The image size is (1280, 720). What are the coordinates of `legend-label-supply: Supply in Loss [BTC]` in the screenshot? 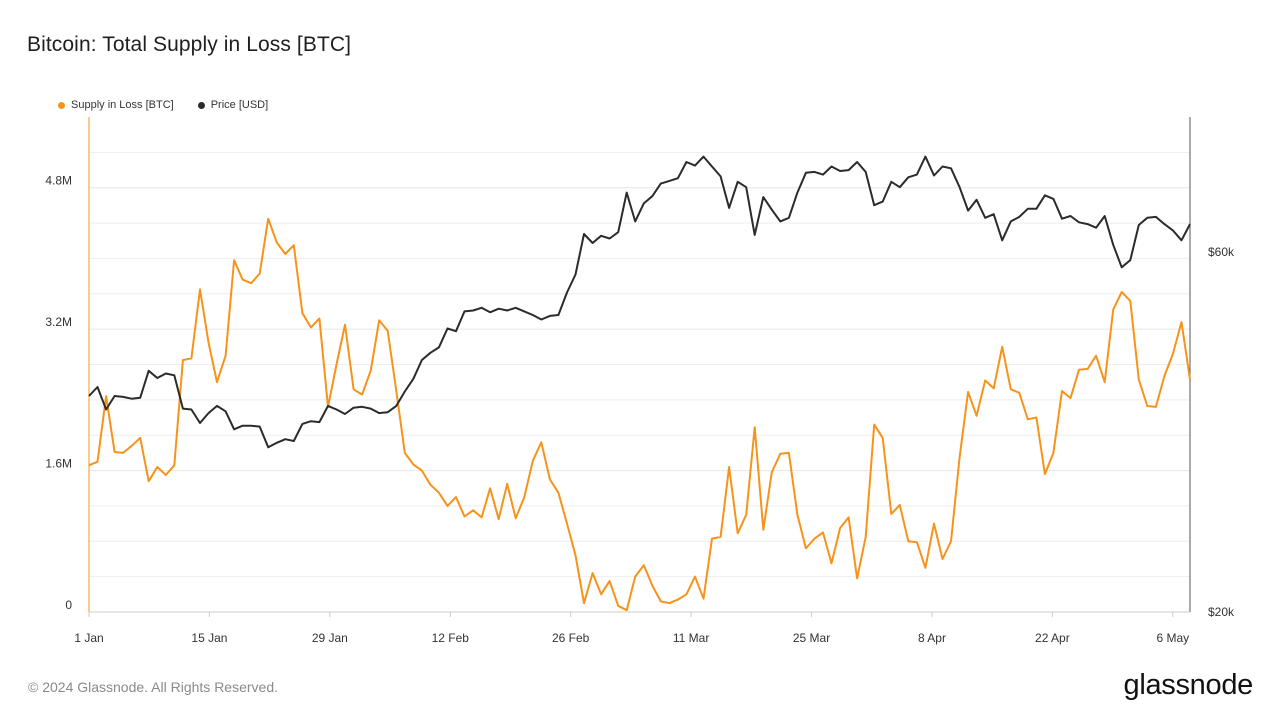 It's located at (122, 105).